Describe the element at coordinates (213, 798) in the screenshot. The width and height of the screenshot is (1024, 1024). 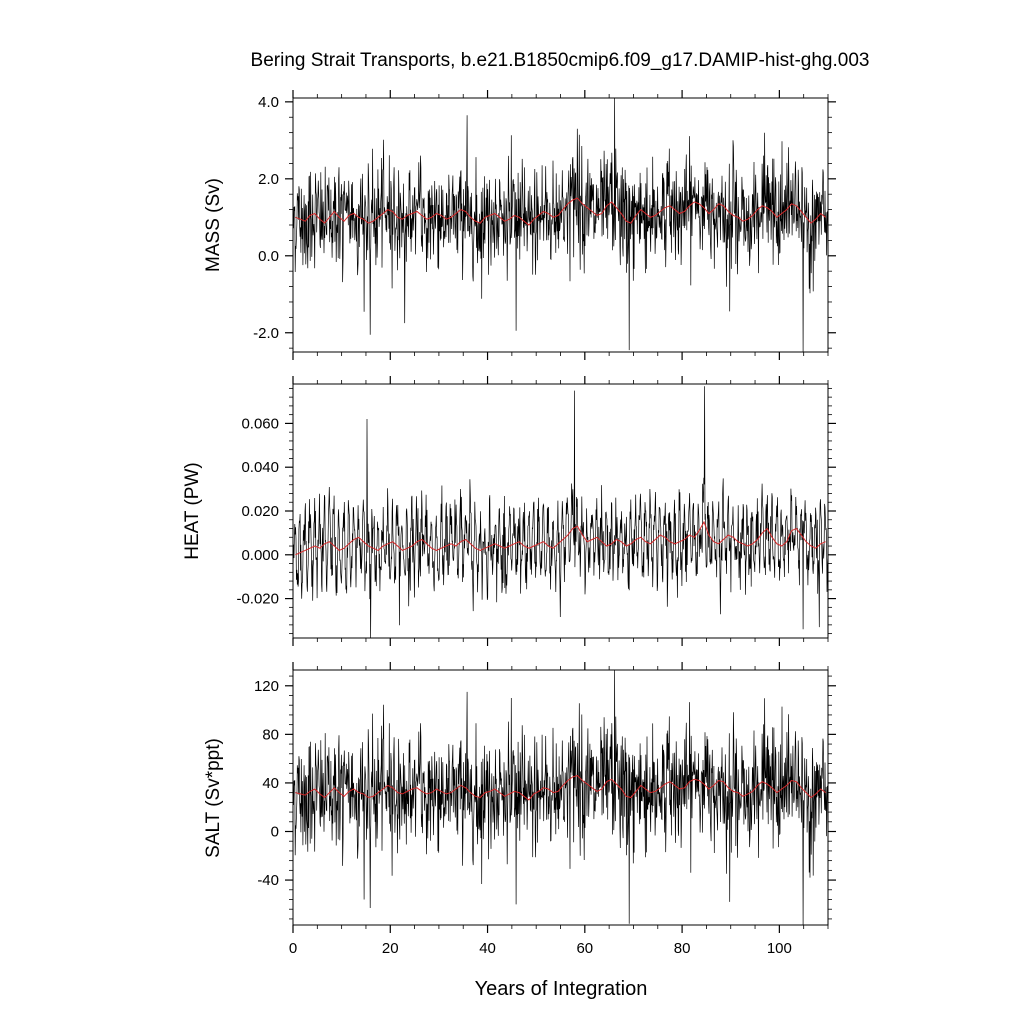
I see `salt-y-axis-title: SALT (Sv*ppt)` at that location.